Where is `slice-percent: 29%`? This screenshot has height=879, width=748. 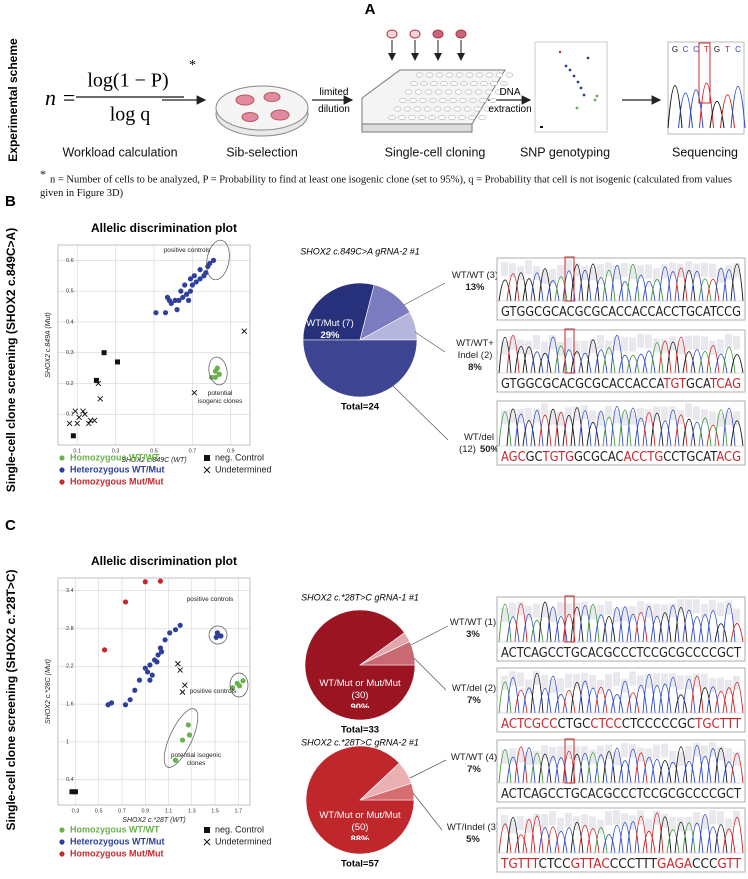 slice-percent: 29% is located at coordinates (330, 335).